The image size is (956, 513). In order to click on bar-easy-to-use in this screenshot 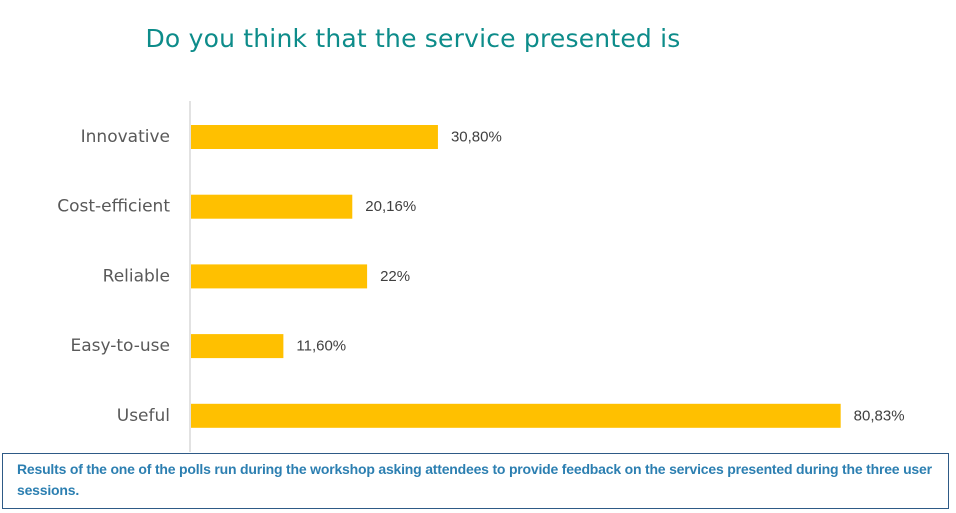, I will do `click(237, 346)`.